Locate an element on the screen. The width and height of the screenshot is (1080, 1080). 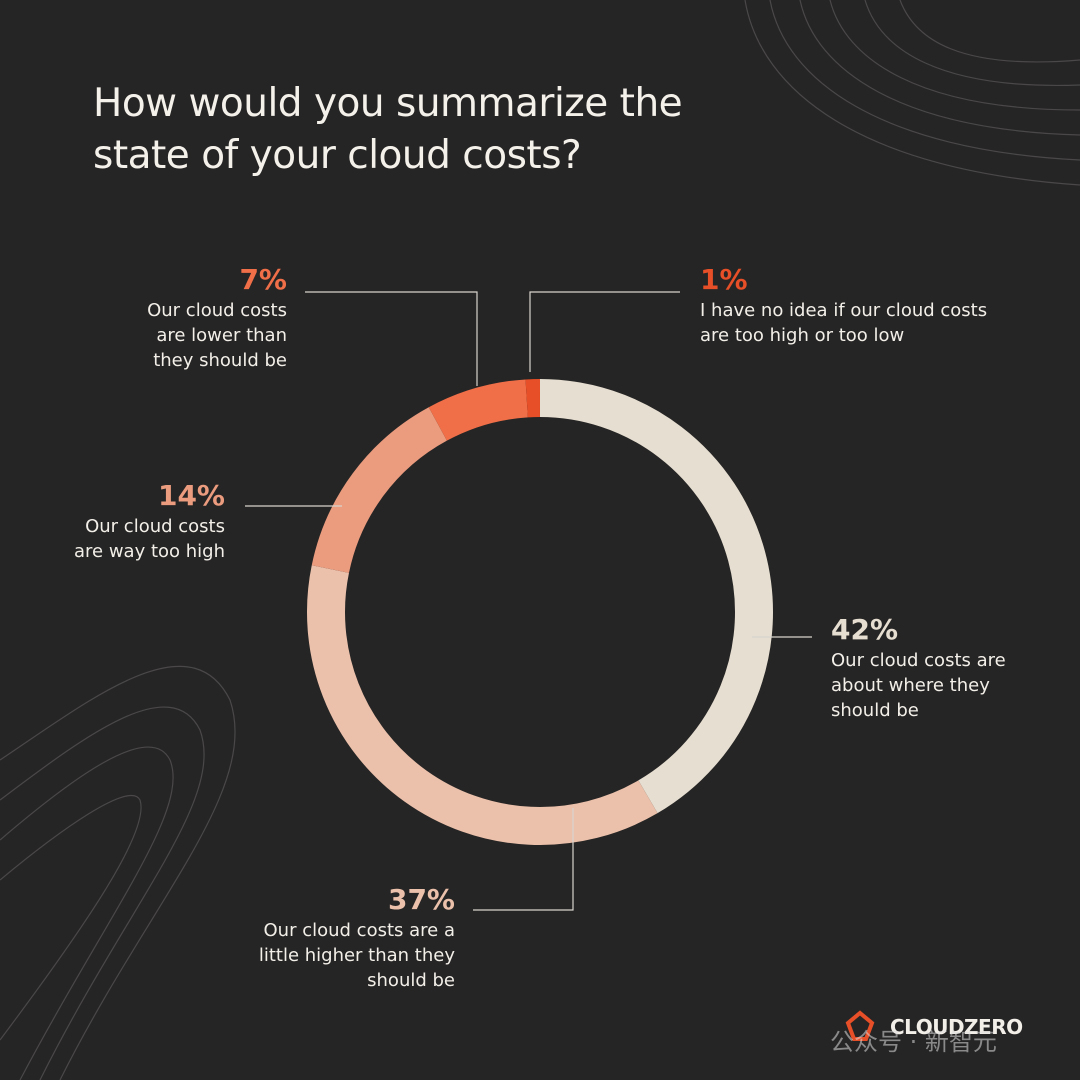
value-label: 14% is located at coordinates (191, 495).